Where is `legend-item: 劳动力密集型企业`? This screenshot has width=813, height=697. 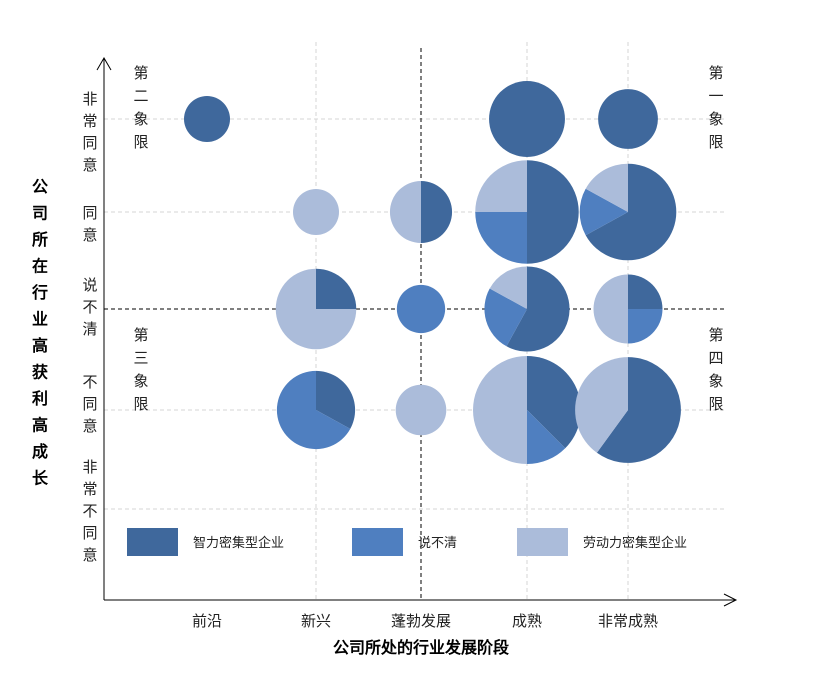
legend-item: 劳动力密集型企业 is located at coordinates (602, 542).